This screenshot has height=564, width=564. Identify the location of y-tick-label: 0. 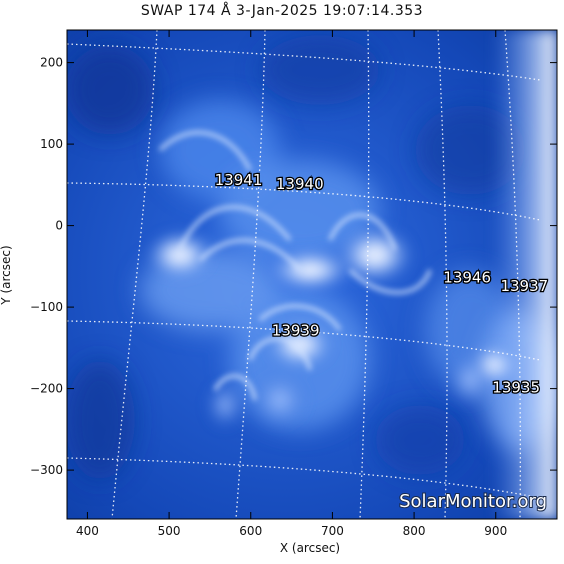
(59, 226).